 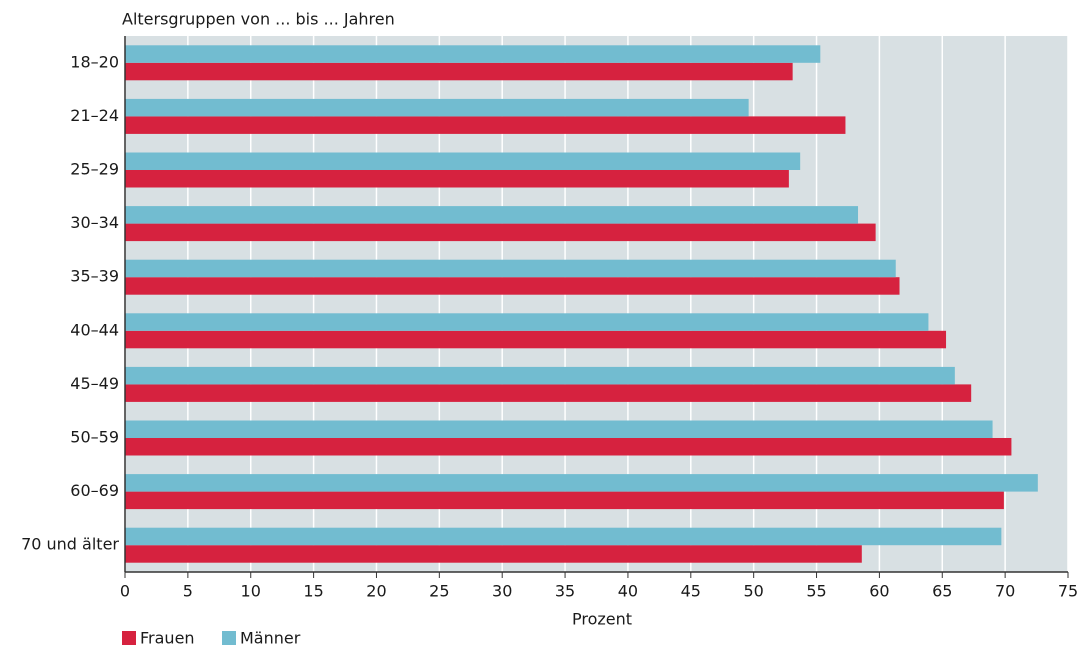 I want to click on chart-title: Altersgruppen von ... bis ... Jahren, so click(x=258, y=19).